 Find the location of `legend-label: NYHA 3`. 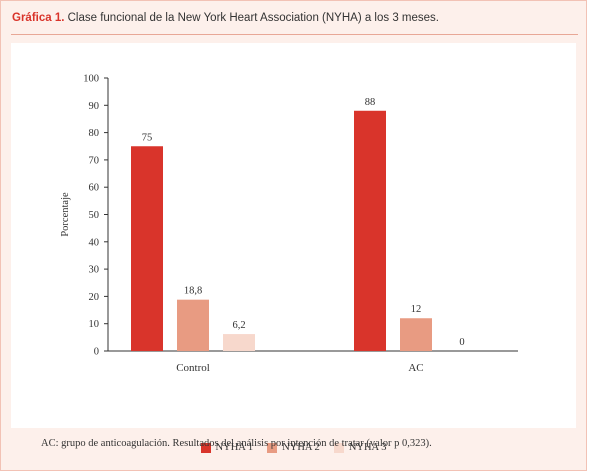

legend-label: NYHA 3 is located at coordinates (367, 447).